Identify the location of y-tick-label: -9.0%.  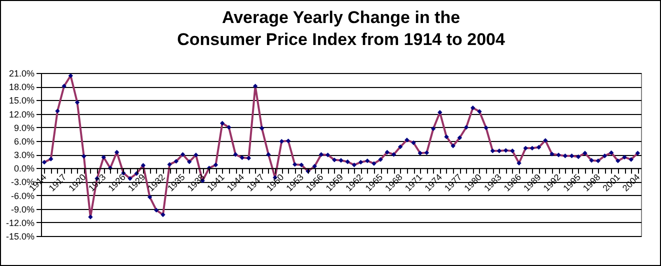
(22, 209).